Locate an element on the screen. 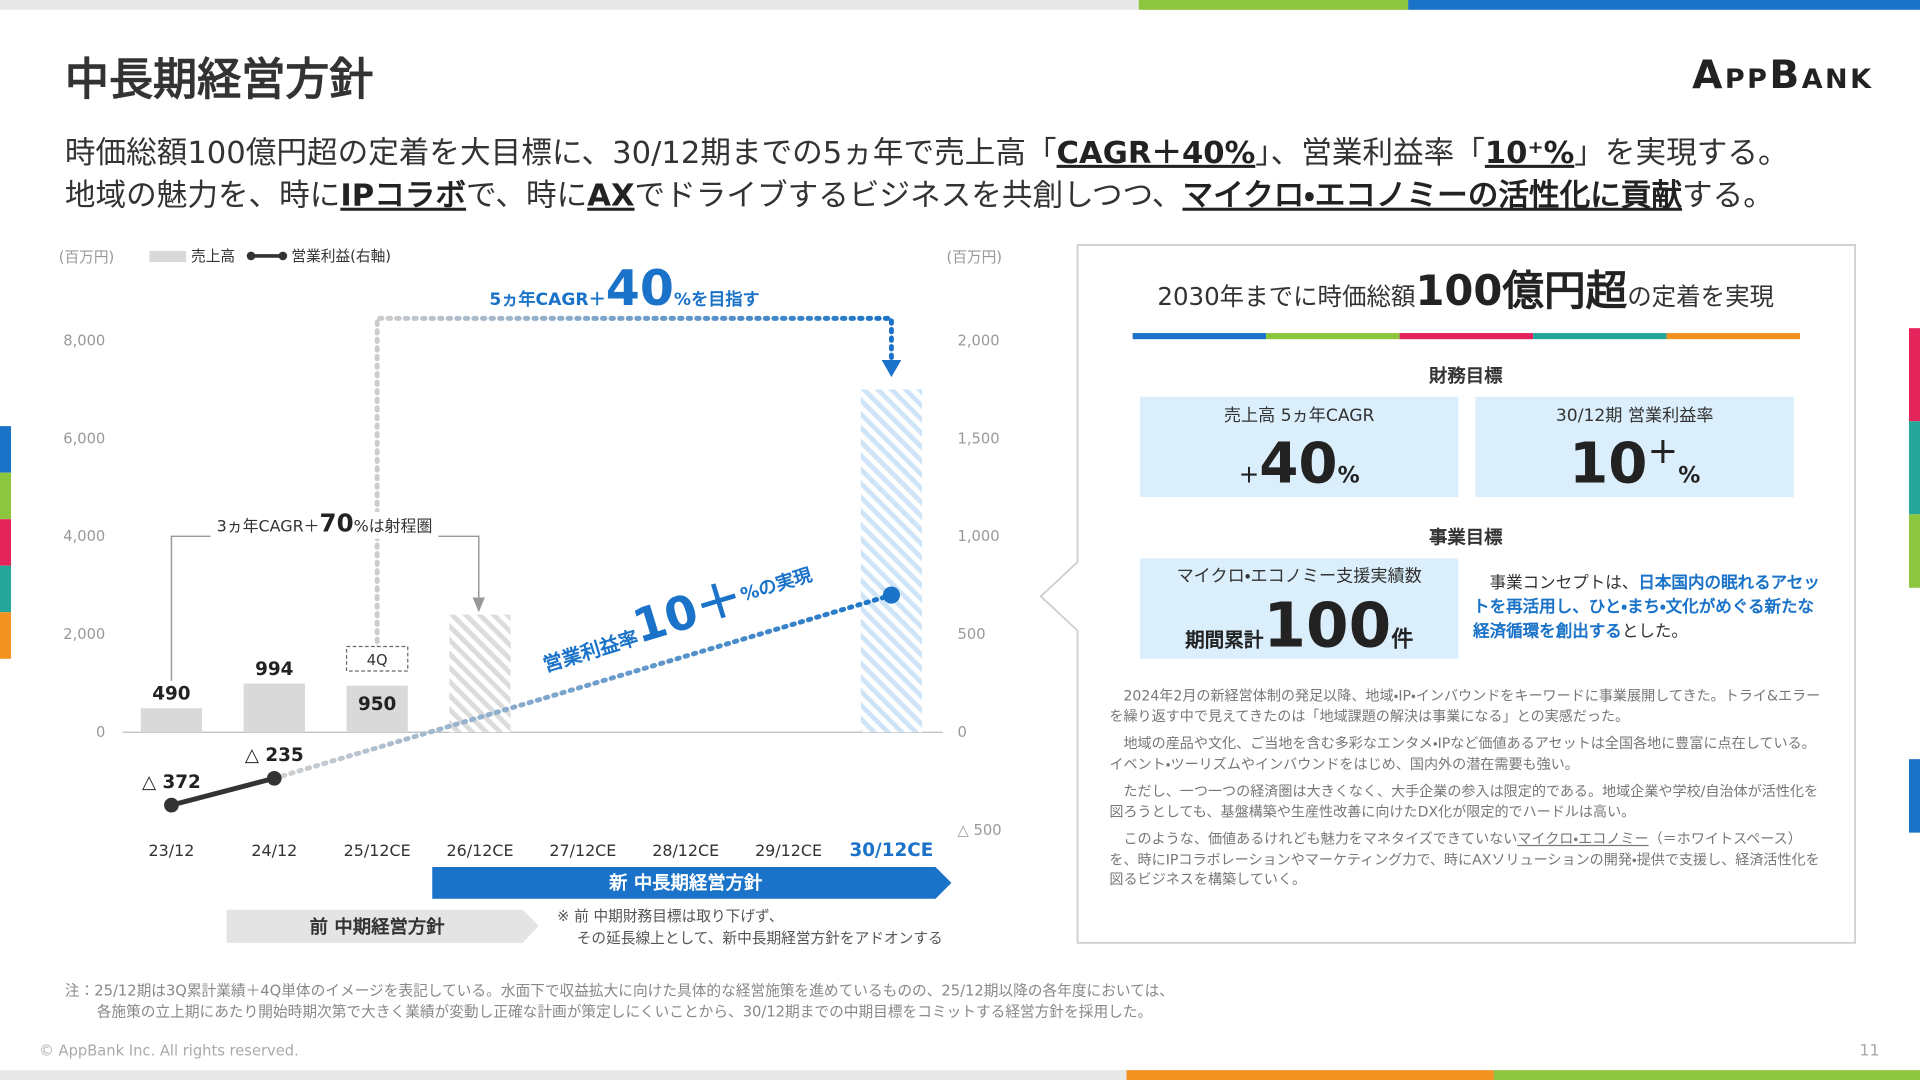 The height and width of the screenshot is (1080, 1920). y-tick-label: 0 is located at coordinates (100, 732).